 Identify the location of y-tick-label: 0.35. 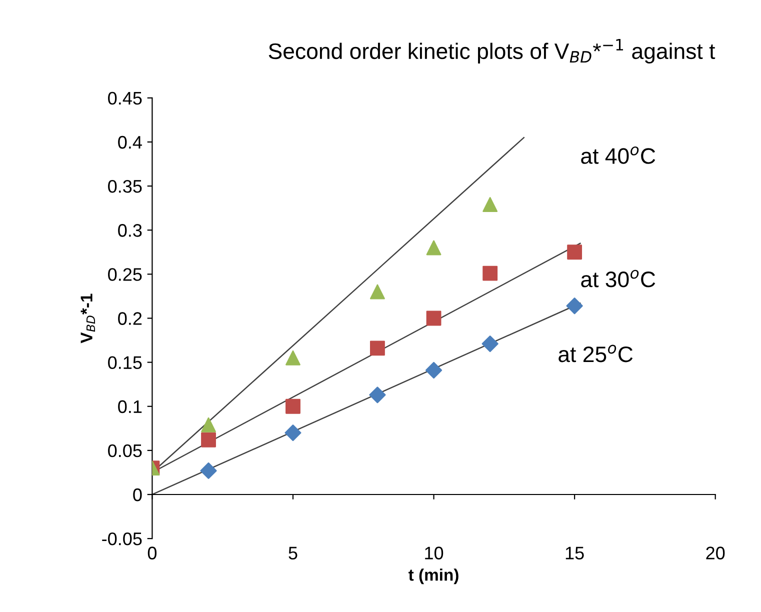
(125, 186).